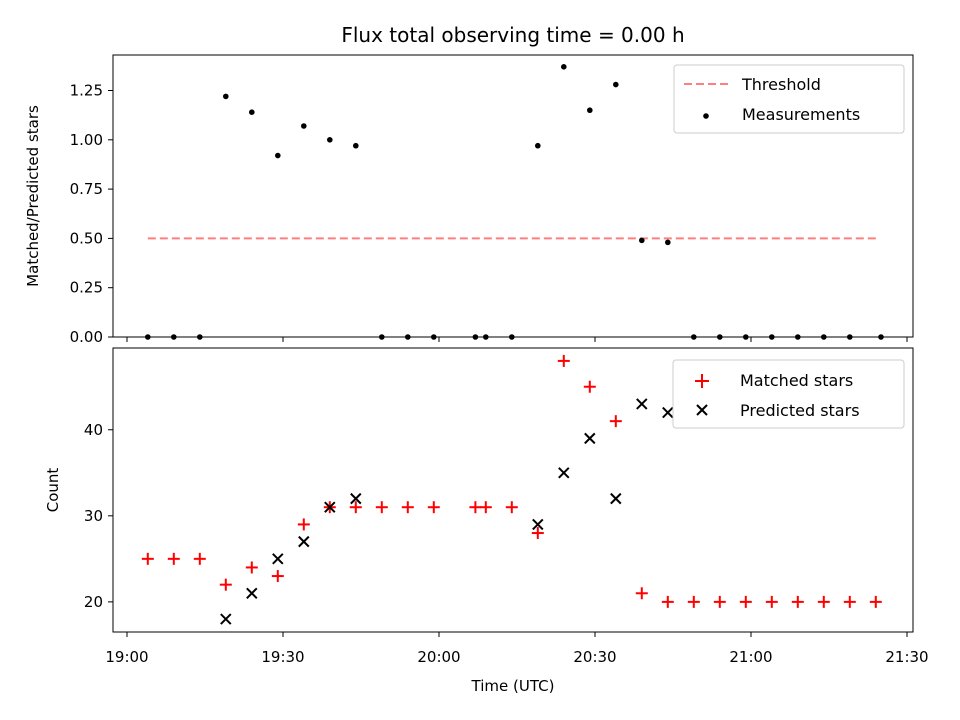  What do you see at coordinates (796, 380) in the screenshot?
I see `legend-matched-label: Matched stars` at bounding box center [796, 380].